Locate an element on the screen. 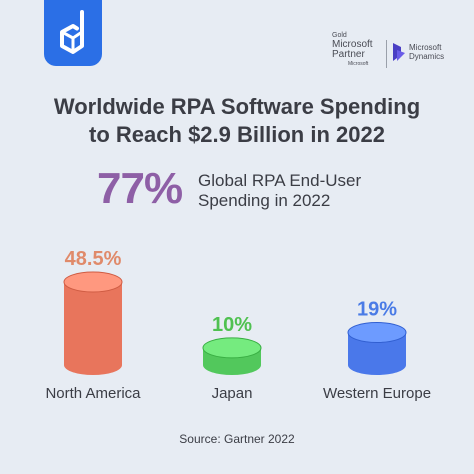  partner-word: Partner is located at coordinates (348, 54).